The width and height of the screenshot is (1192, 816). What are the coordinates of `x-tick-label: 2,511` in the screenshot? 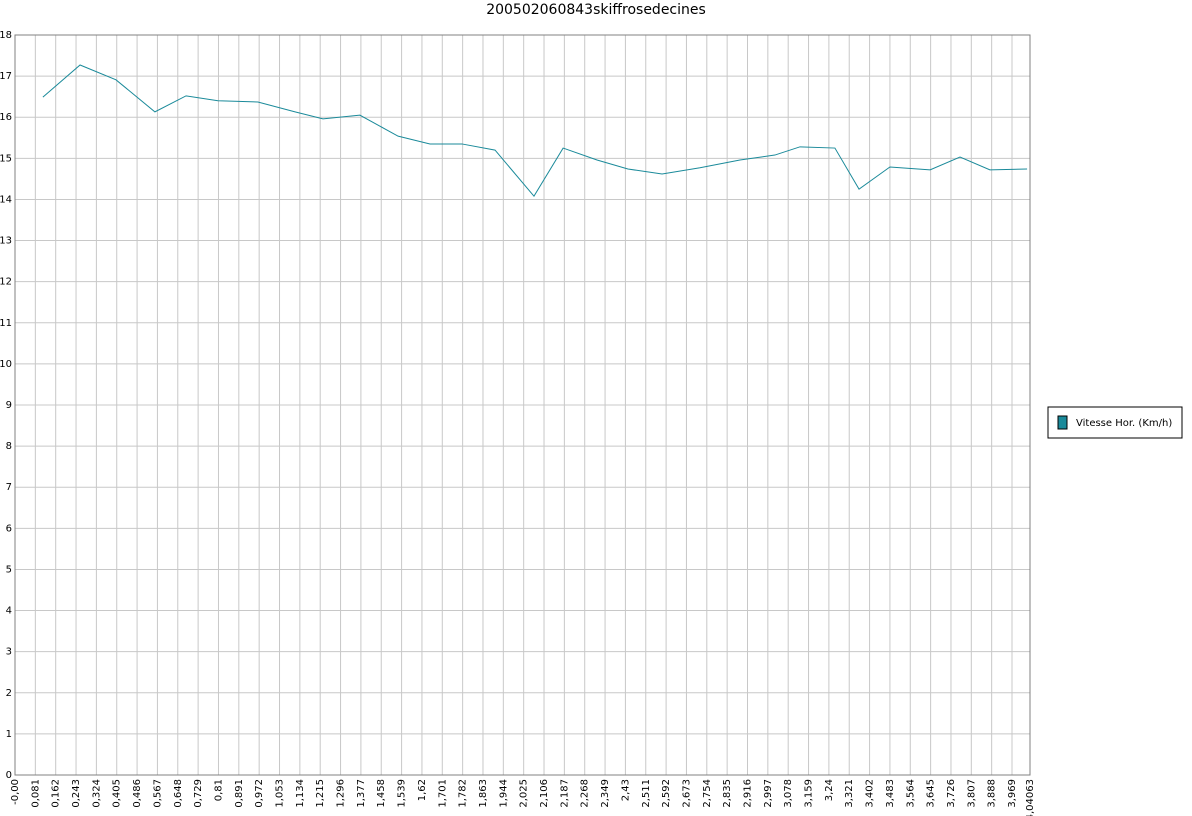 It's located at (646, 793).